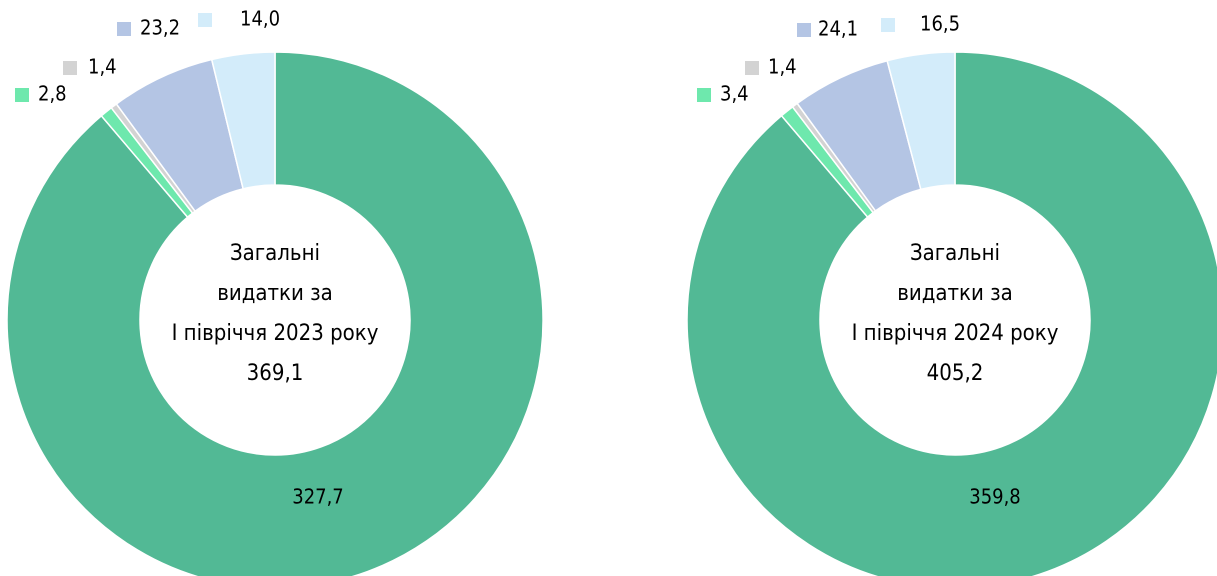 The image size is (1217, 576). Describe the element at coordinates (275, 333) in the screenshot. I see `center-text: І півріччя 2023 року` at that location.